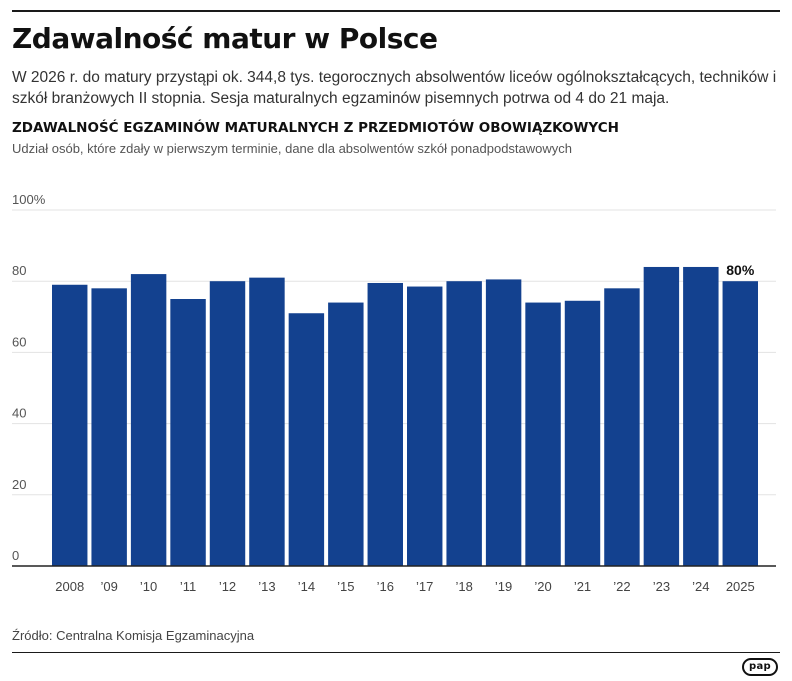  I want to click on bottom-rule, so click(396, 652).